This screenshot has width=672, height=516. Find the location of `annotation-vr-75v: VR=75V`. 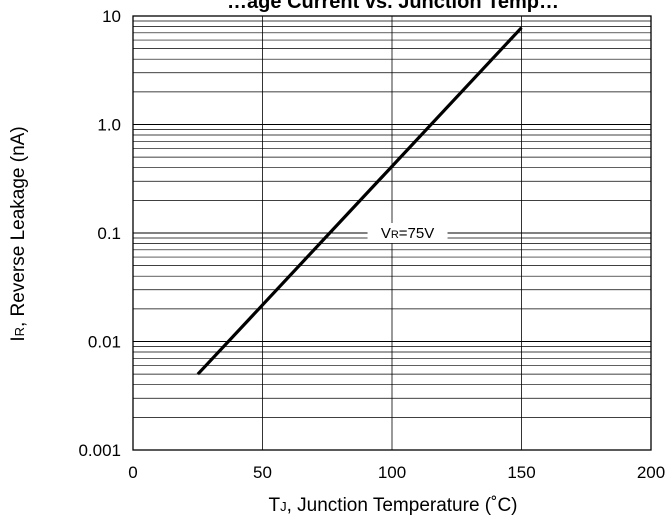

annotation-vr-75v: VR=75V is located at coordinates (407, 233).